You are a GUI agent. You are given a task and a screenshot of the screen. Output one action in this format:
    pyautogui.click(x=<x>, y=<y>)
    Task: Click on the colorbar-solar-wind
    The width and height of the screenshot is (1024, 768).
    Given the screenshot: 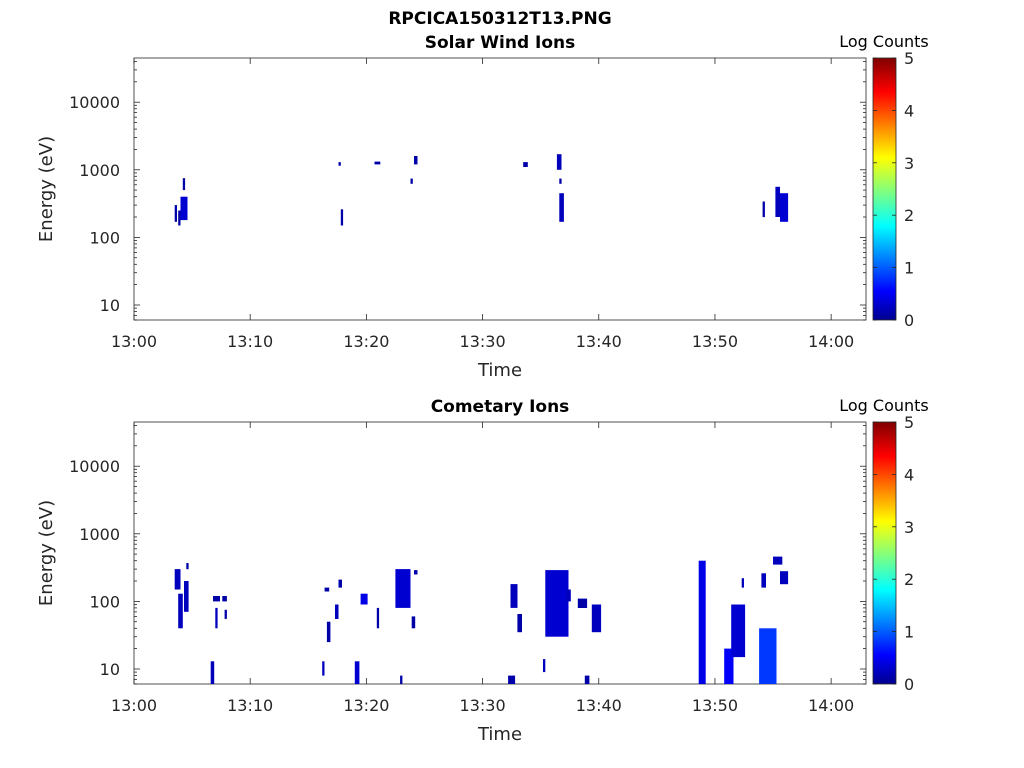 What is the action you would take?
    pyautogui.click(x=884, y=189)
    